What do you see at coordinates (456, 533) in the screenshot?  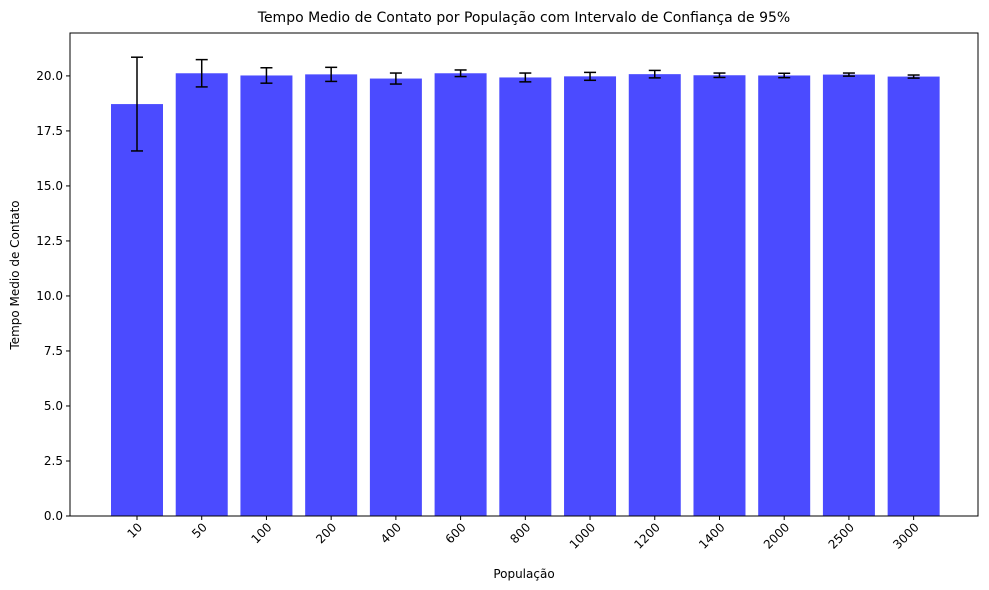 I see `x-tick-label: 600` at bounding box center [456, 533].